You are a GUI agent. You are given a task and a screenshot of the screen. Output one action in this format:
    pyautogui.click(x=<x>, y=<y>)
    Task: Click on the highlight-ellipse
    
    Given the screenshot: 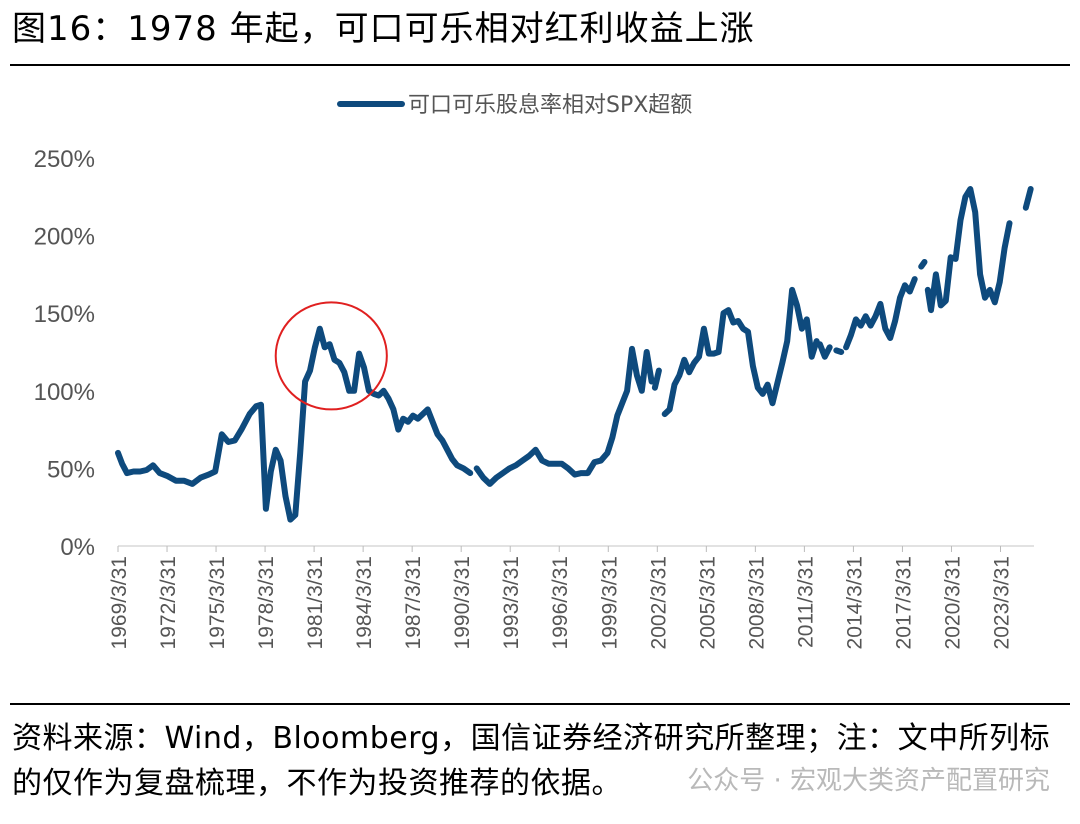 What is the action you would take?
    pyautogui.click(x=331, y=356)
    